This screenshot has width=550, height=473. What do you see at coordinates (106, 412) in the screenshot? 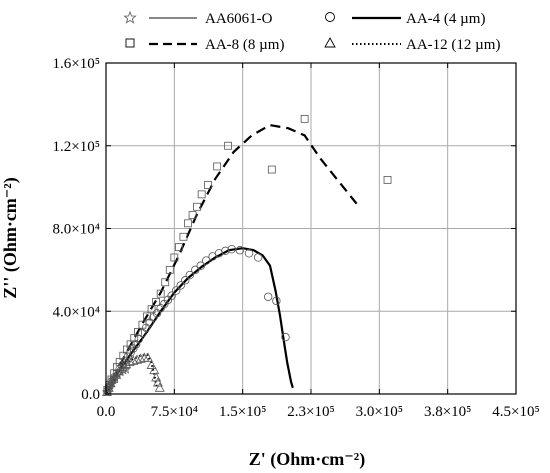
I see `x-tick-label-0: 0.0` at bounding box center [106, 412].